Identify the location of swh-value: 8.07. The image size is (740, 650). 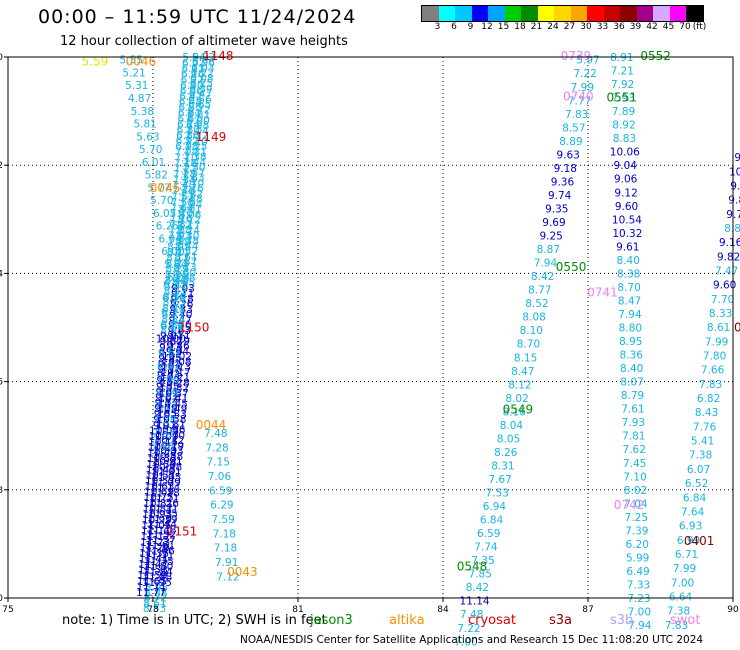
(631, 383).